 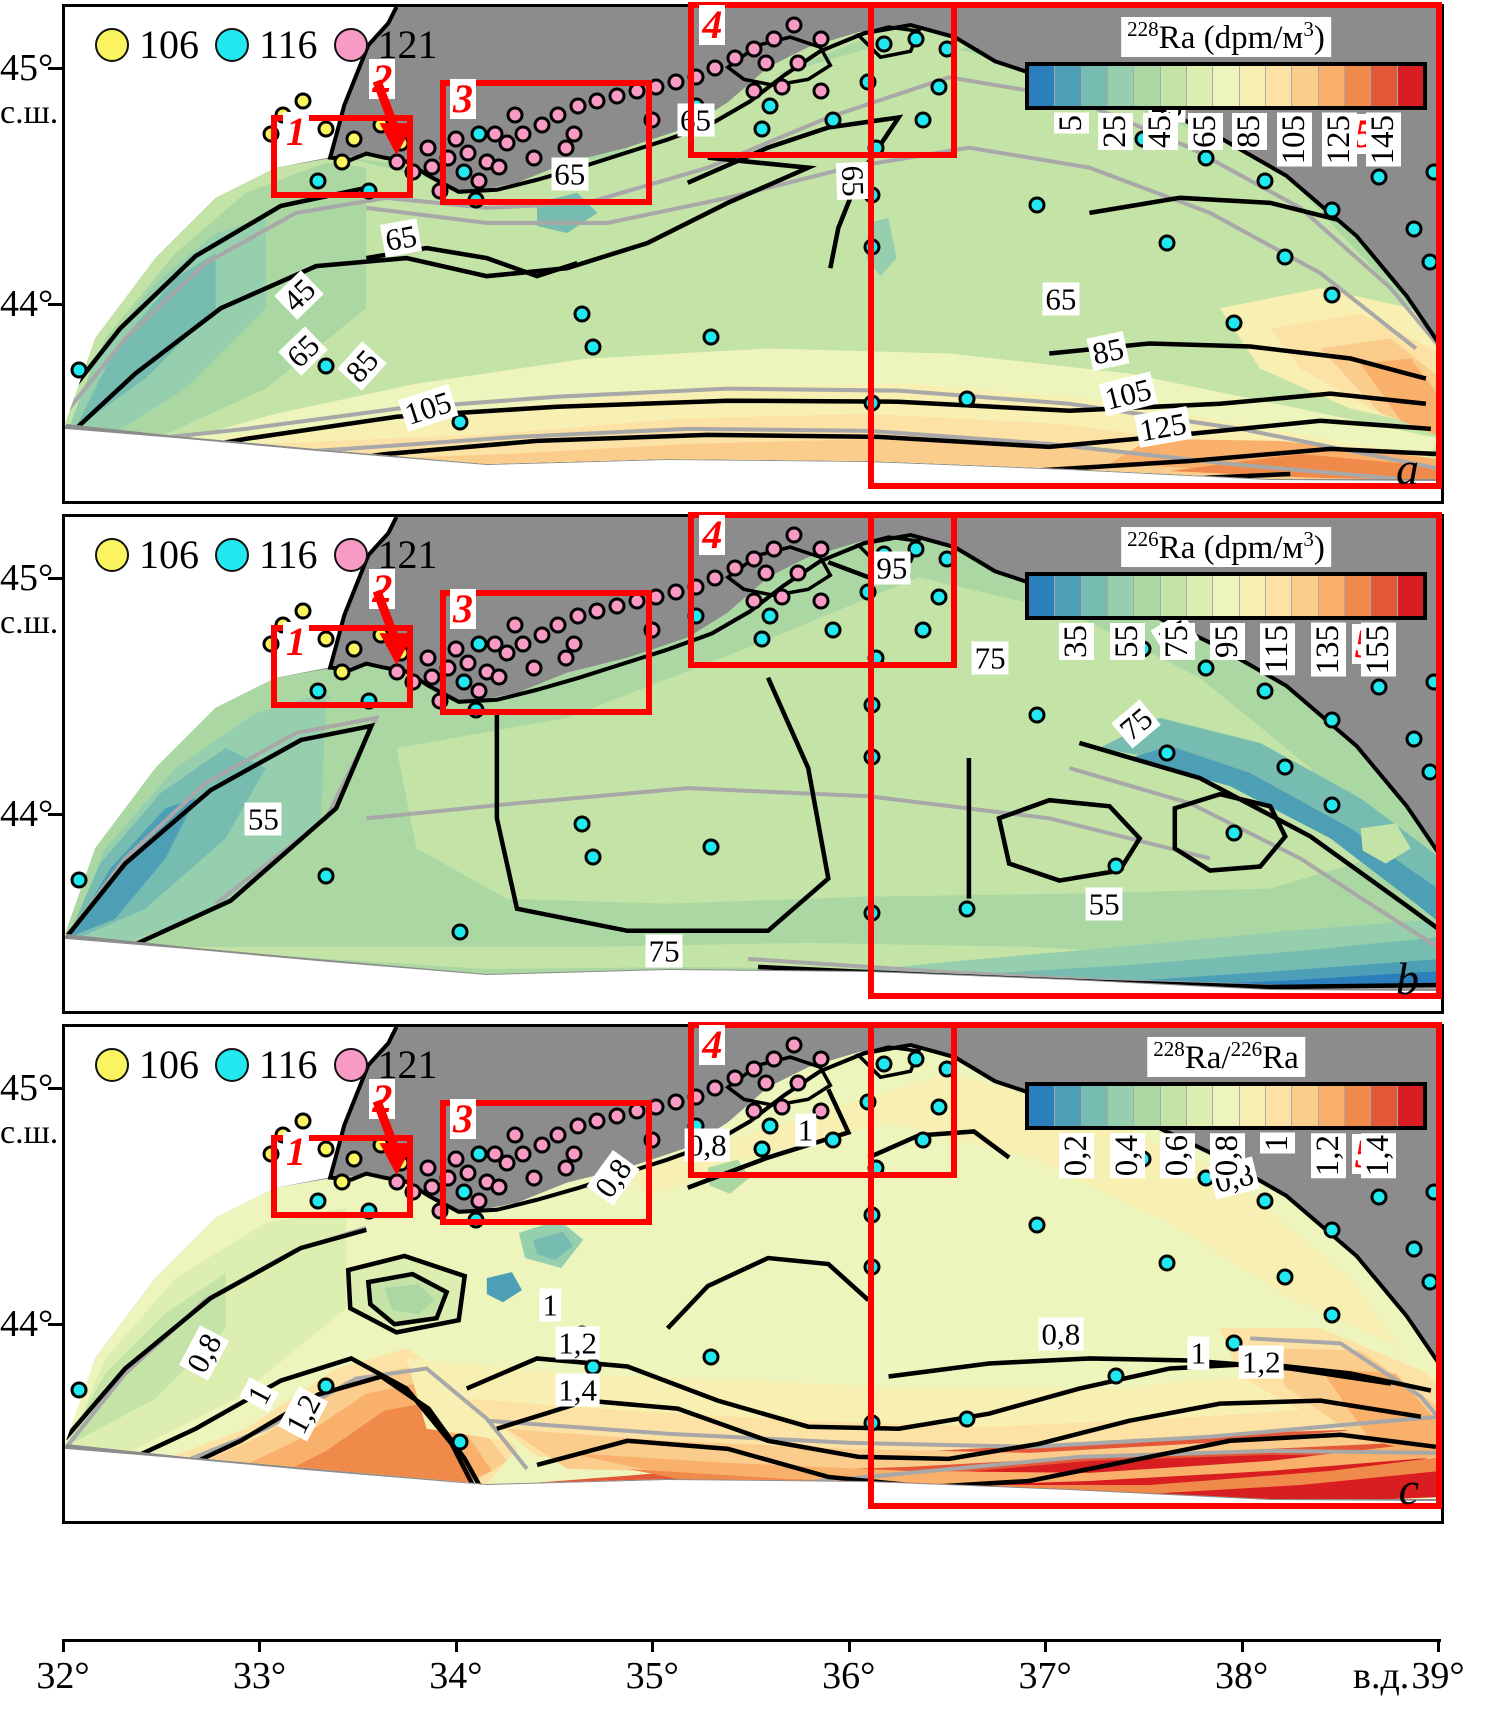 What do you see at coordinates (546, 652) in the screenshot?
I see `region-box-3-panel-b` at bounding box center [546, 652].